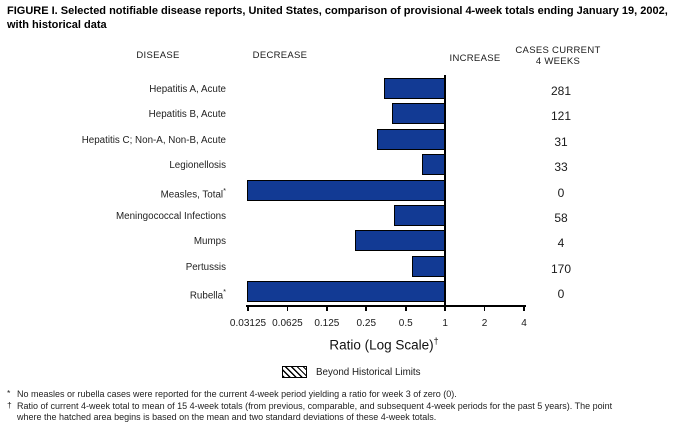 This screenshot has height=435, width=689. Describe the element at coordinates (445, 323) in the screenshot. I see `axis-tick-label: 1` at that location.